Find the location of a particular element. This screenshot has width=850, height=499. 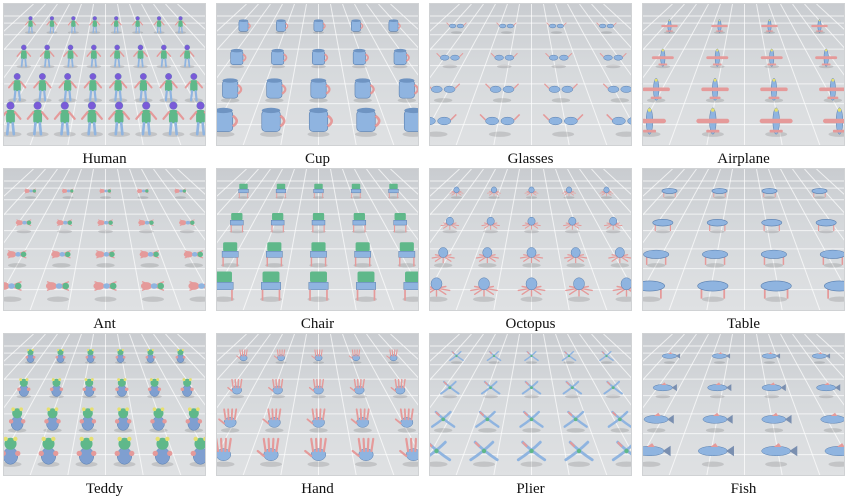

render-cup is located at coordinates (317, 74).